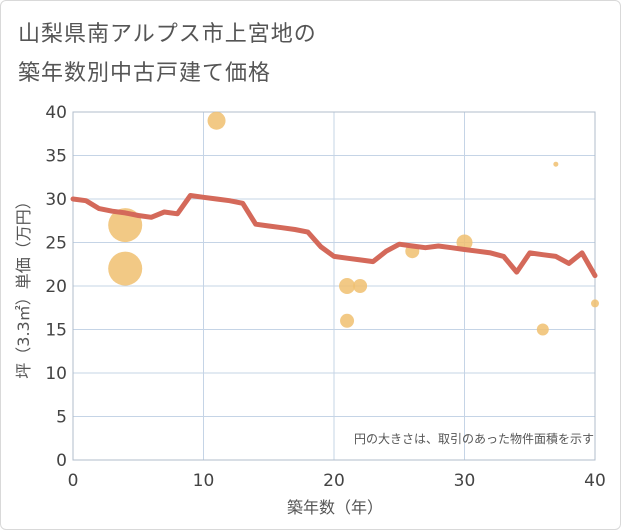 The image size is (621, 530). What do you see at coordinates (56, 113) in the screenshot?
I see `y-tick-label: 40` at bounding box center [56, 113].